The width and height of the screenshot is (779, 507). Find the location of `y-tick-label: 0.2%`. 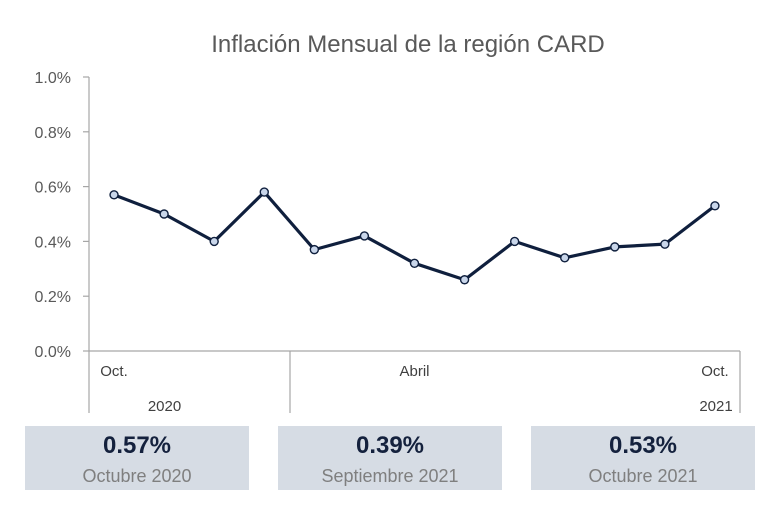

y-tick-label: 0.2% is located at coordinates (53, 297).